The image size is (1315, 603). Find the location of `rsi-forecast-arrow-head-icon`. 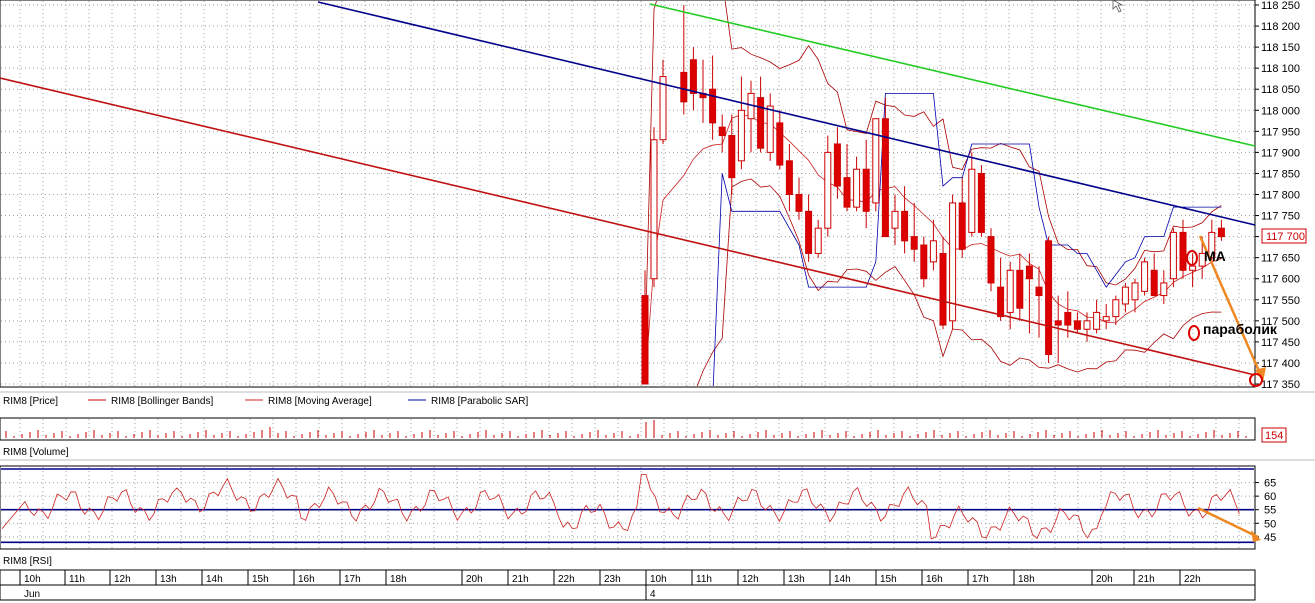

rsi-forecast-arrow-head-icon is located at coordinates (1256, 536).